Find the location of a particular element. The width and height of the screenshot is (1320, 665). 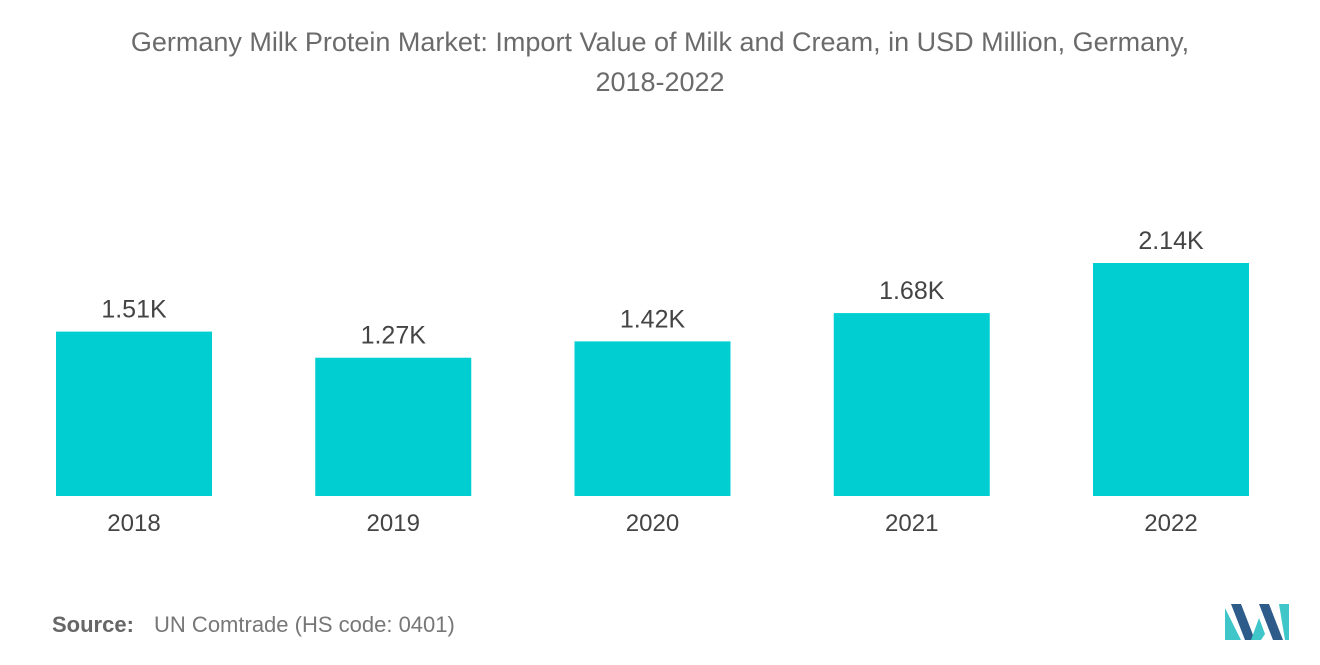

x-tick-label-2019: 2019 is located at coordinates (393, 523).